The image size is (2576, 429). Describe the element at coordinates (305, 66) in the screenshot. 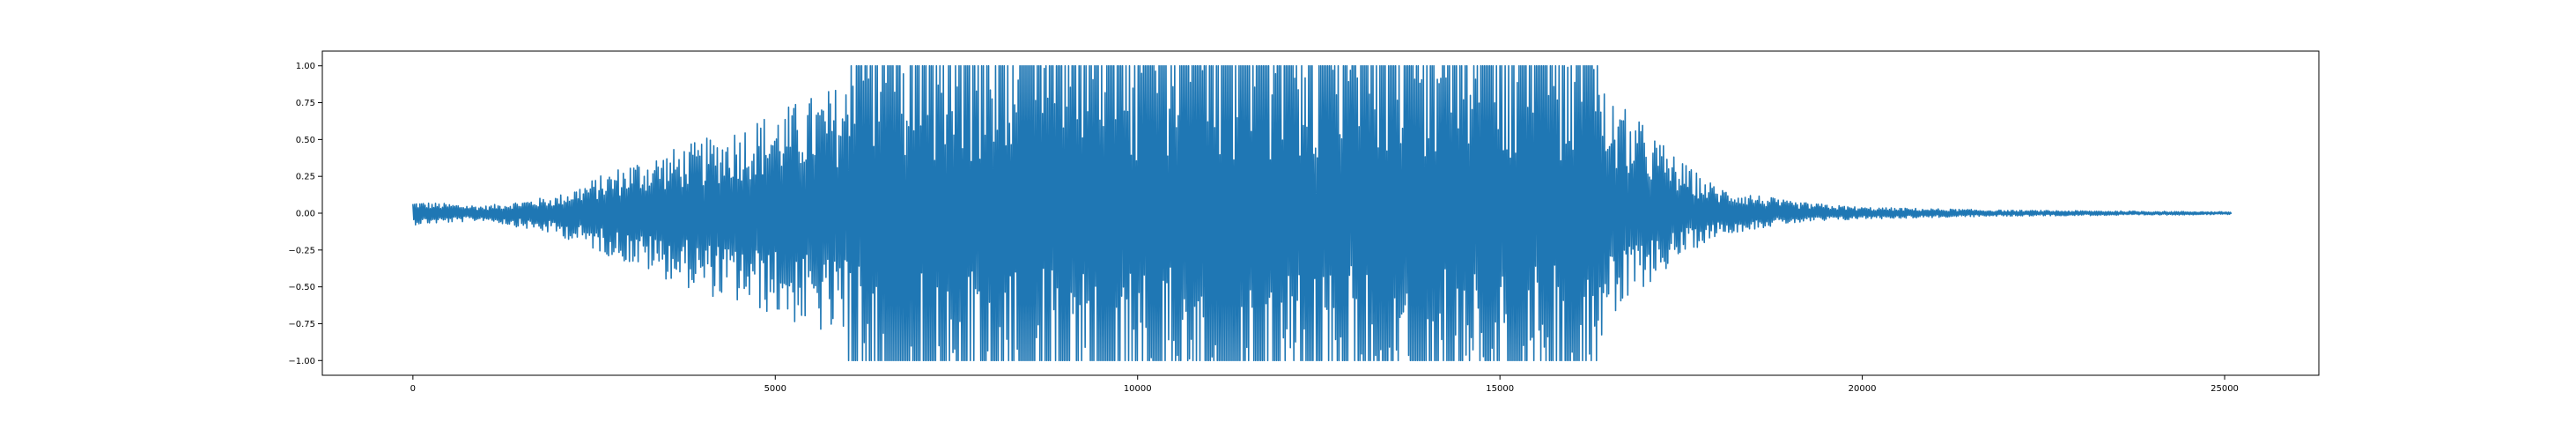

I see `y-tick-label: 1.00` at that location.